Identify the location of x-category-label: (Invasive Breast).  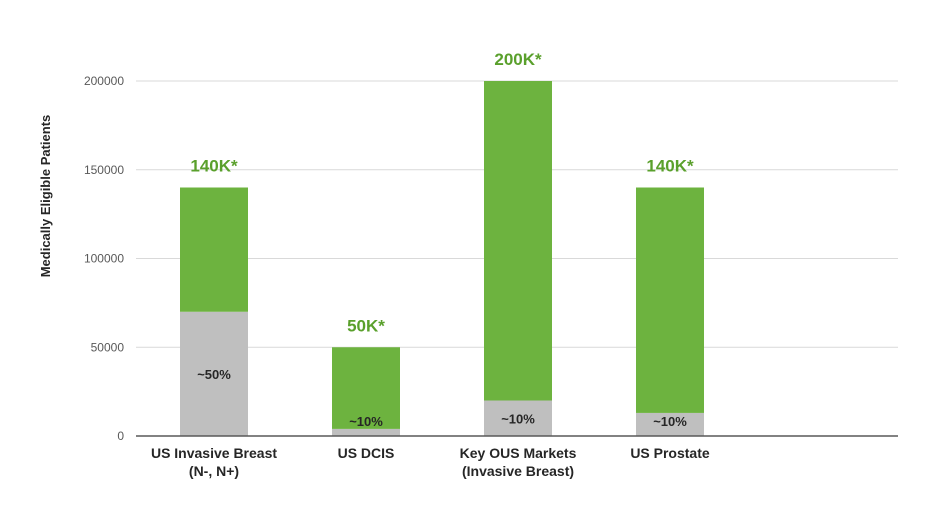
(518, 471).